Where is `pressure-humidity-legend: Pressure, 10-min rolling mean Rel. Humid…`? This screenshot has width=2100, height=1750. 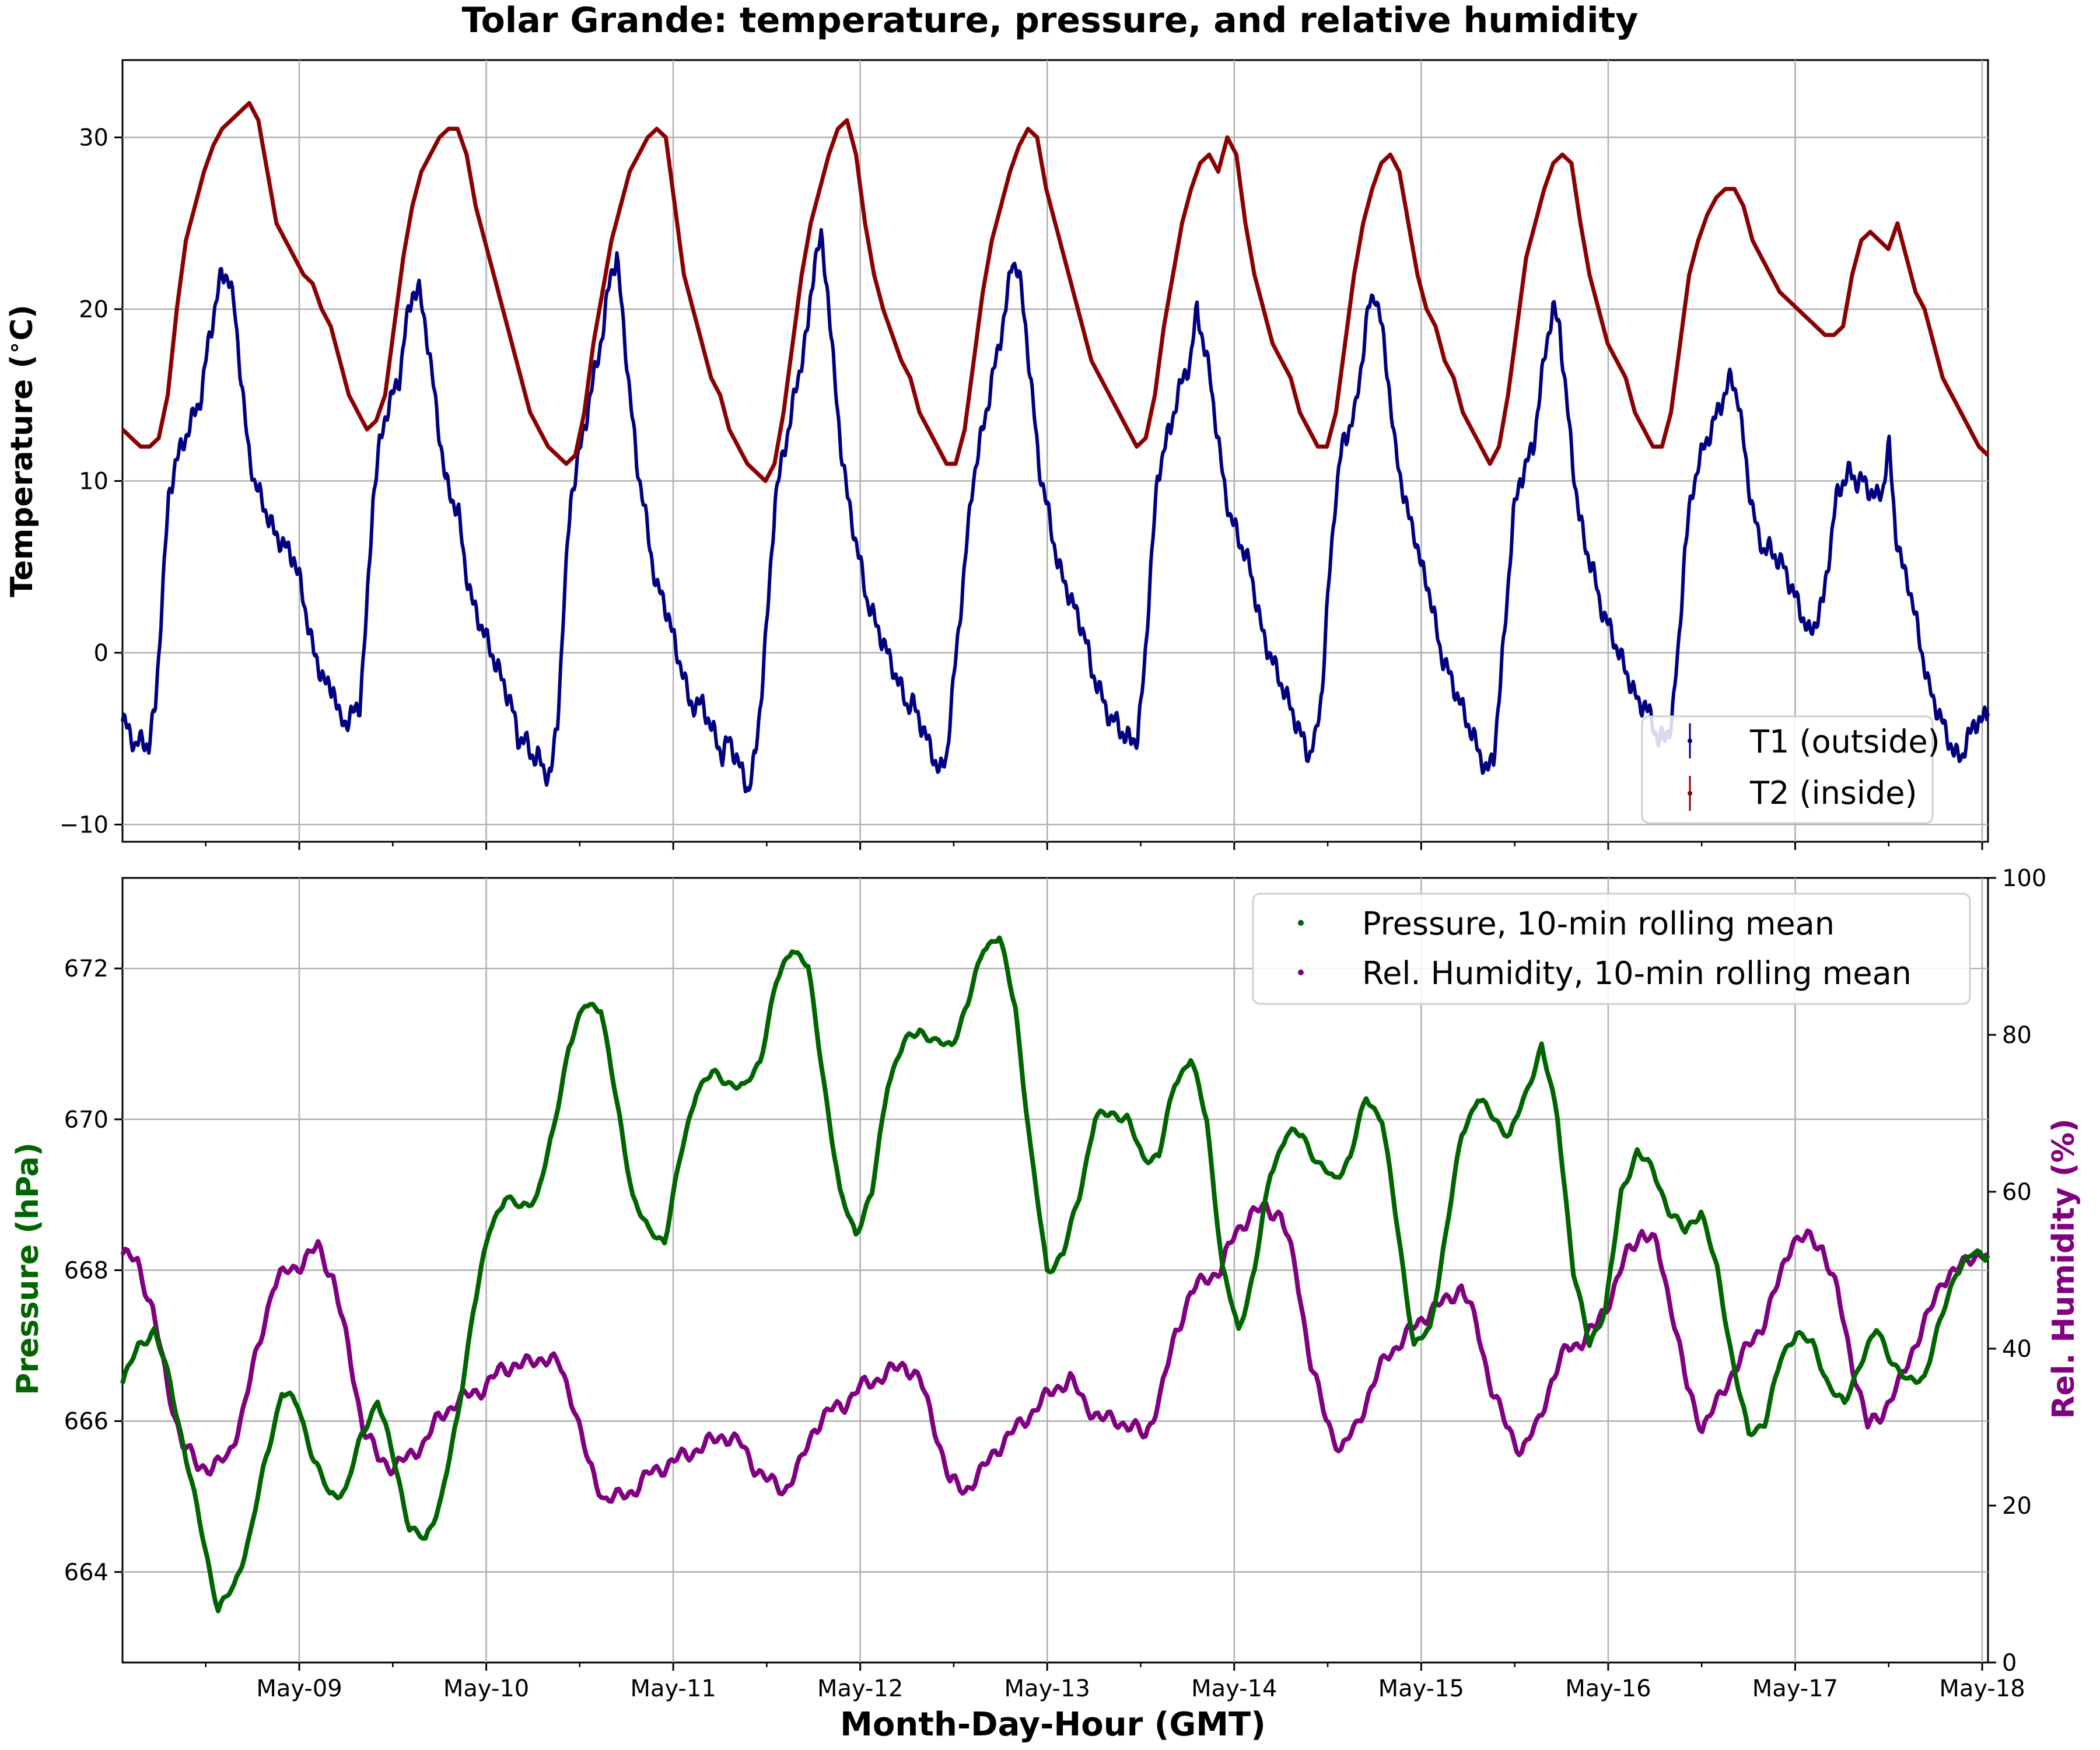
pressure-humidity-legend: Pressure, 10-min rolling mean Rel. Humid… is located at coordinates (1611, 949).